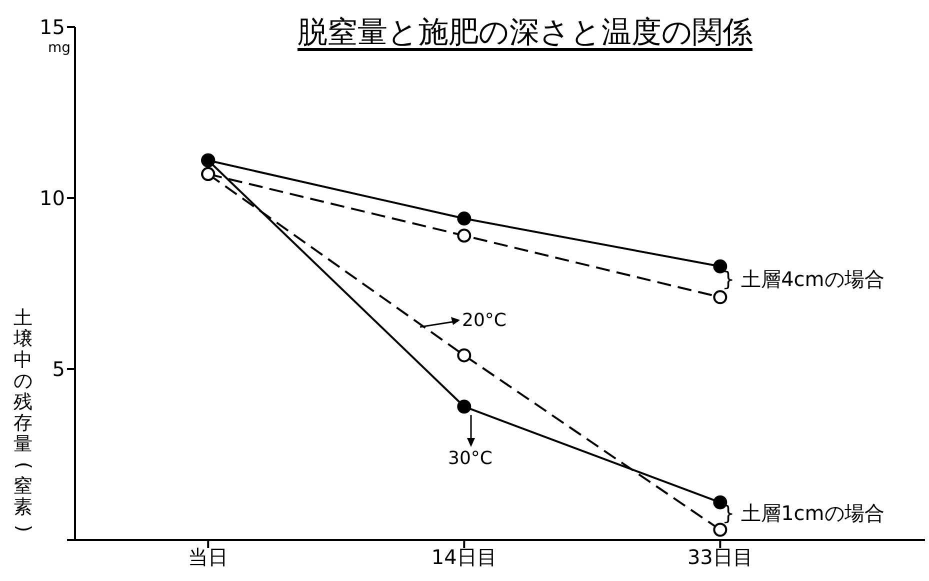 This screenshot has width=929, height=581. Describe the element at coordinates (52, 27) in the screenshot. I see `y-tick-label: 15` at that location.